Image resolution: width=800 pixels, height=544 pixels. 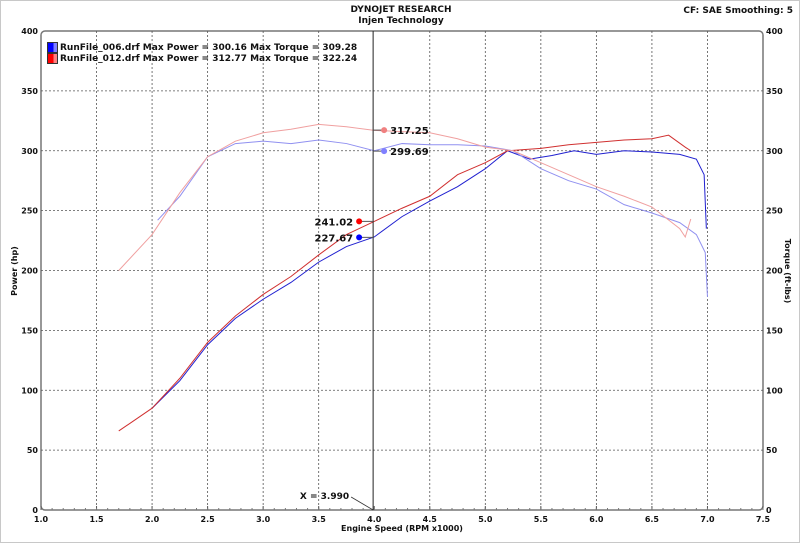 What do you see at coordinates (707, 519) in the screenshot?
I see `x-tick-label: 7.0` at bounding box center [707, 519].